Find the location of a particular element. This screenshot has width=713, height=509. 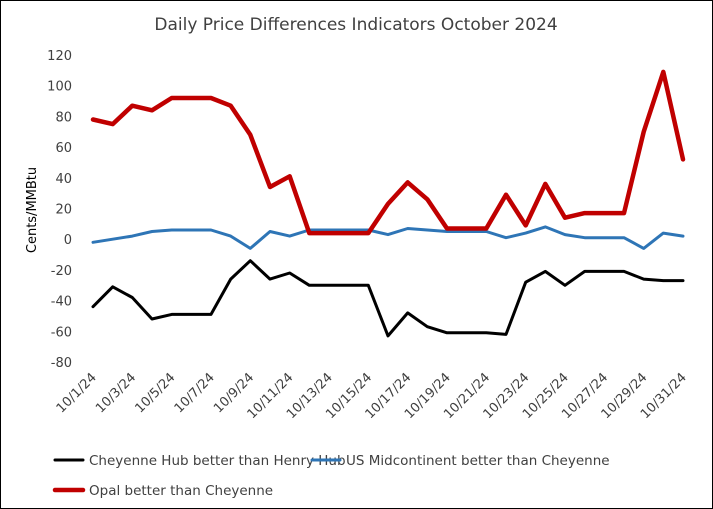

y-axis-label: Cents/MMBtu is located at coordinates (32, 210).